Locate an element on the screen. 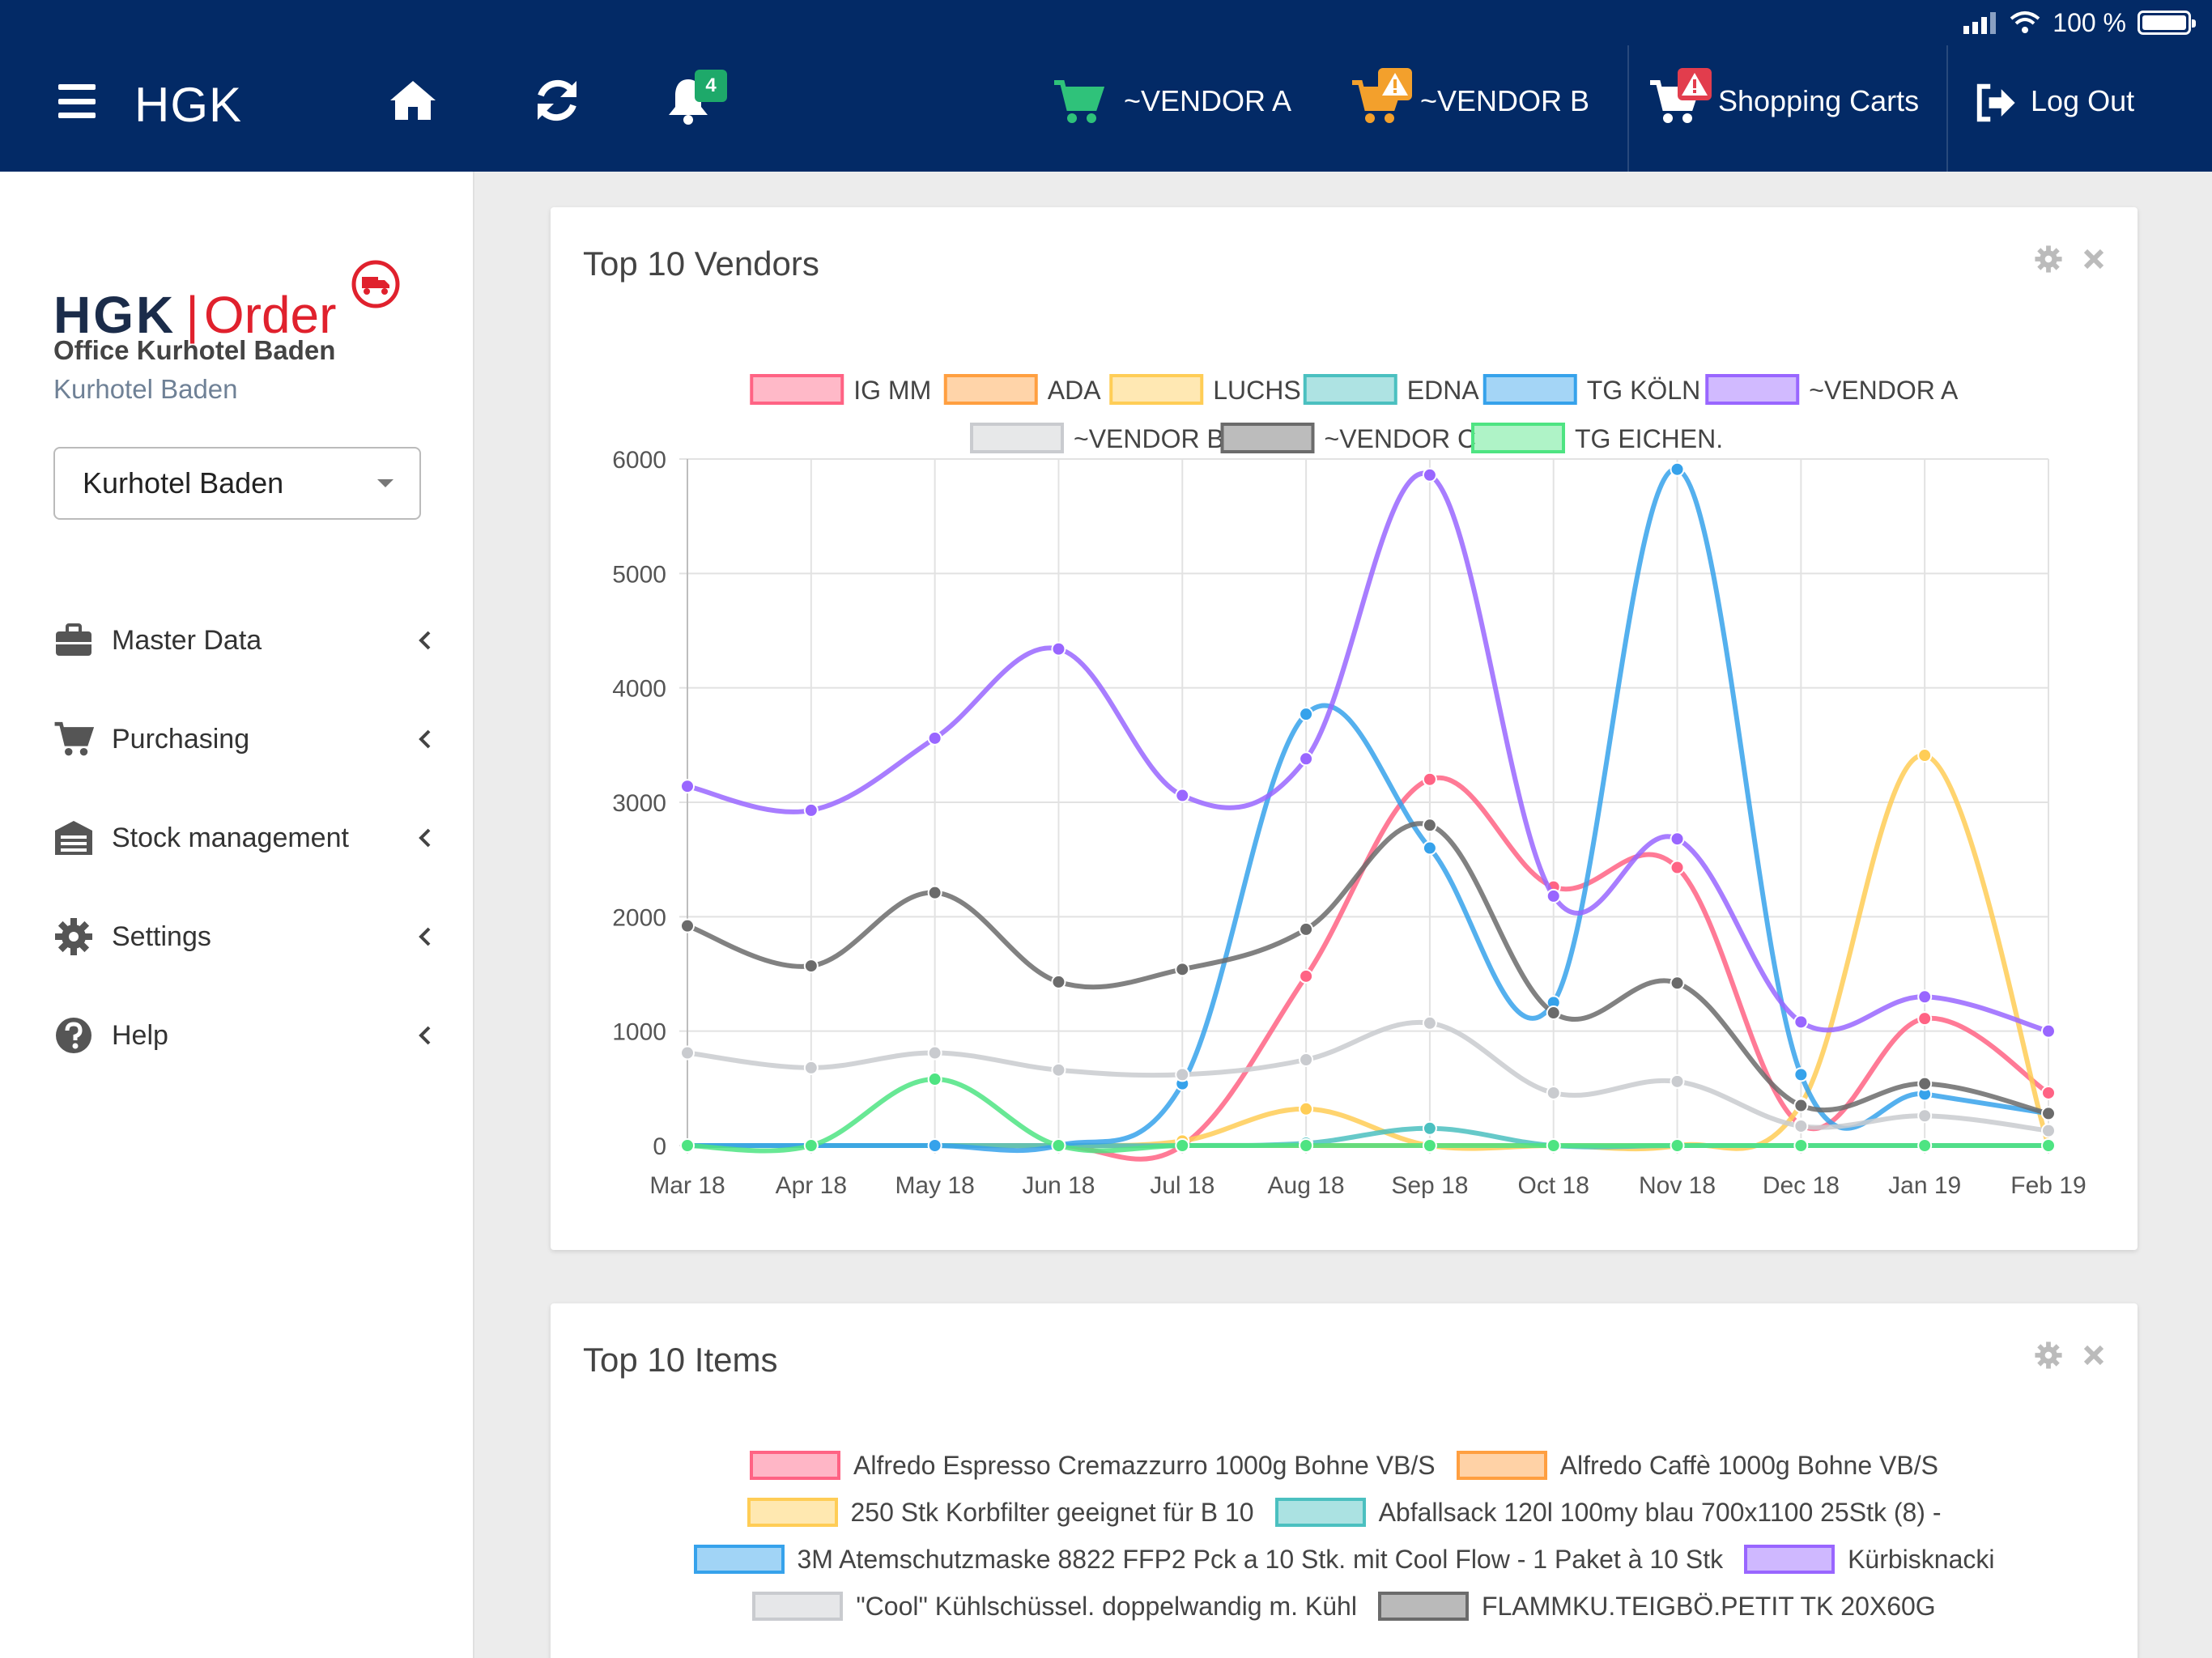 Image resolution: width=2212 pixels, height=1658 pixels. series-line is located at coordinates (1369, 952).